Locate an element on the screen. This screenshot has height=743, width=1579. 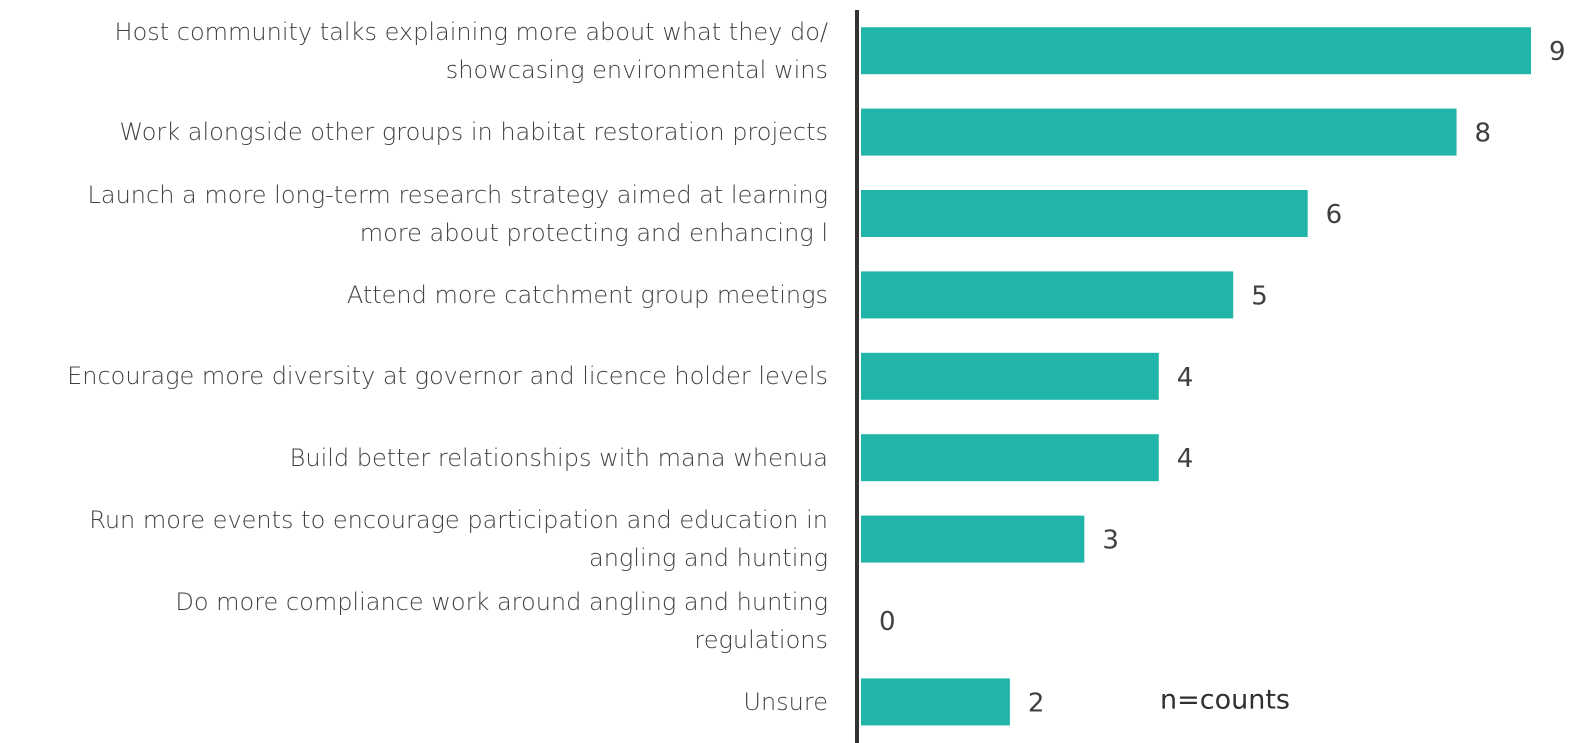
value-label: 5 is located at coordinates (1259, 296).